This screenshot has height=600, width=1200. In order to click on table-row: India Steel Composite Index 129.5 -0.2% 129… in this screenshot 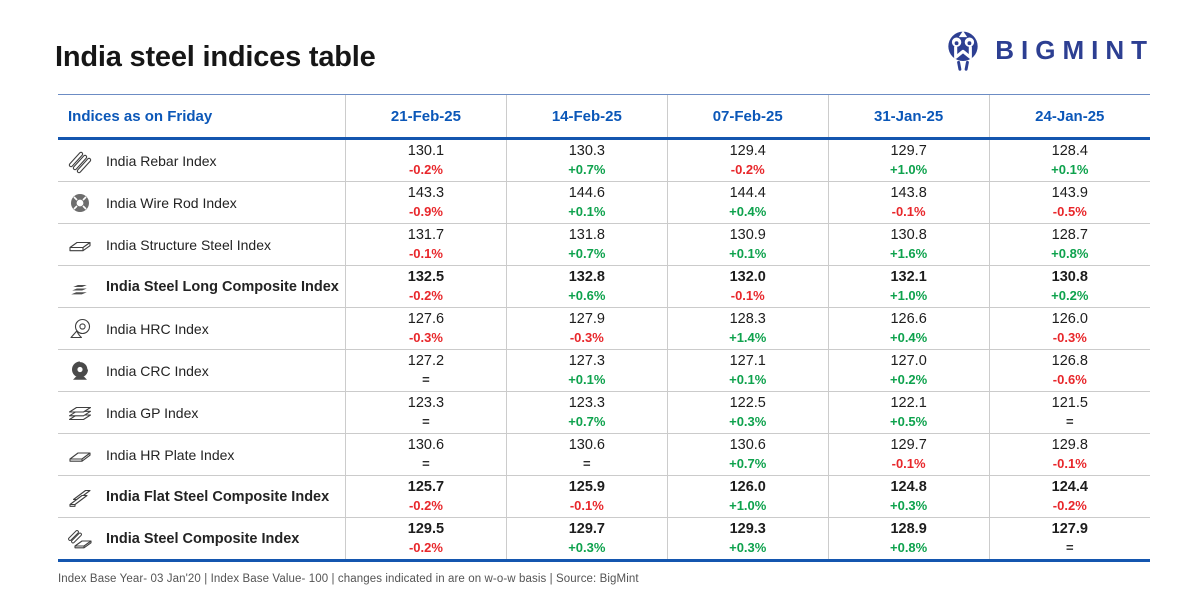, I will do `click(604, 539)`.